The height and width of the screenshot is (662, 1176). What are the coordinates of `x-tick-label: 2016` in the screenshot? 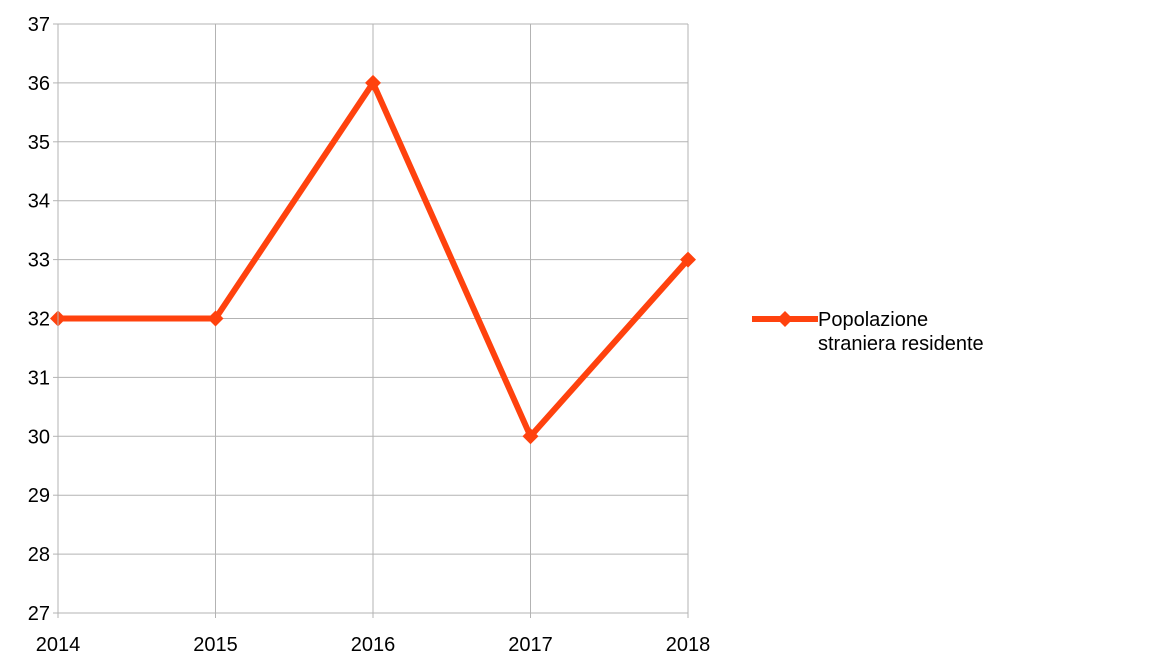 It's located at (373, 645).